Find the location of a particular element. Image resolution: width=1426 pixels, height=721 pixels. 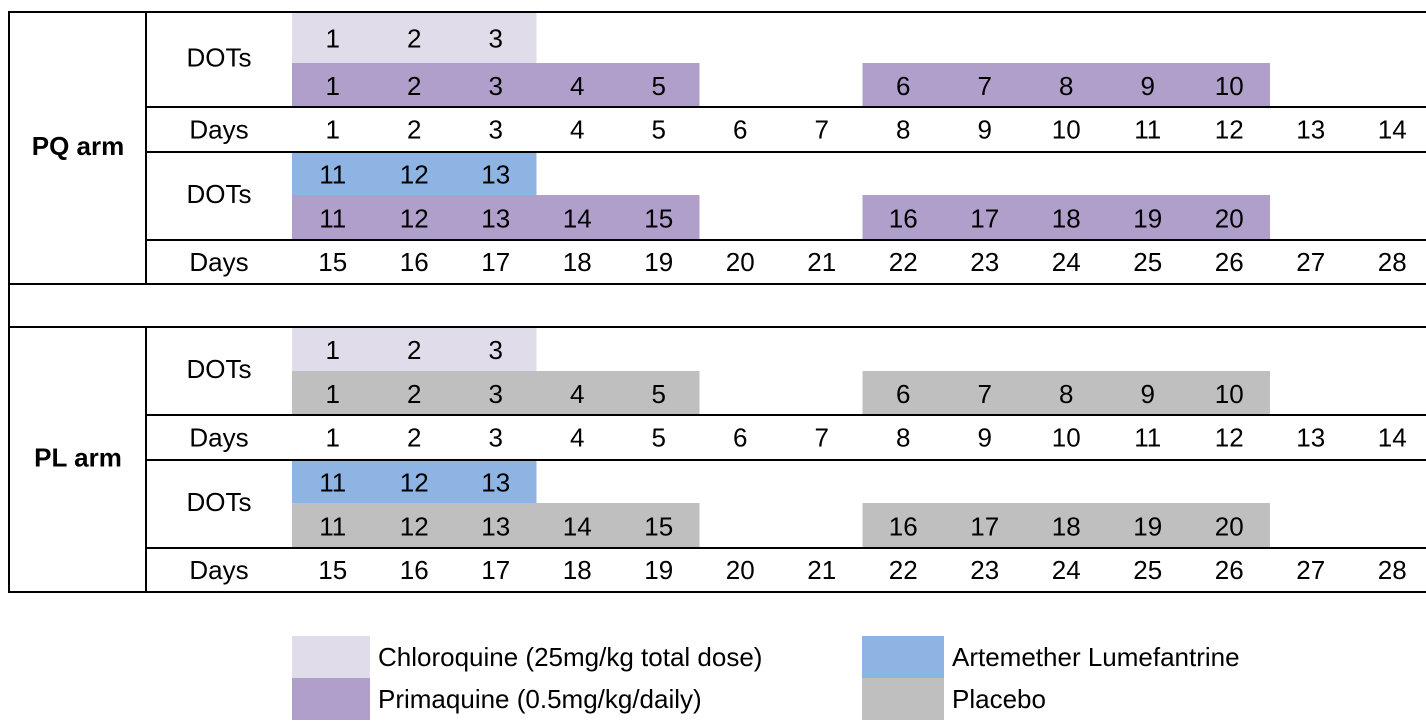

day-number: 9 is located at coordinates (985, 129).